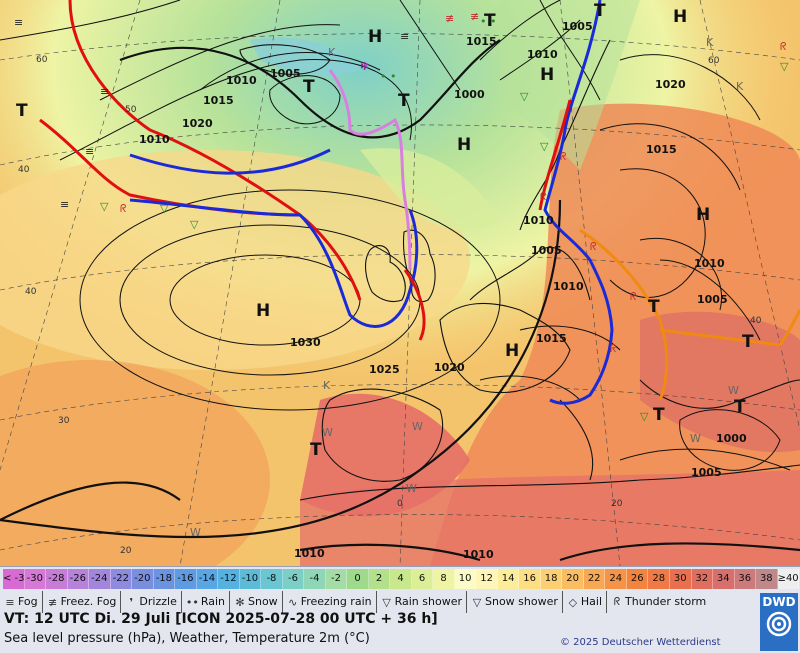 The width and height of the screenshot is (800, 653). I want to click on legend-label: Hail, so click(591, 601).